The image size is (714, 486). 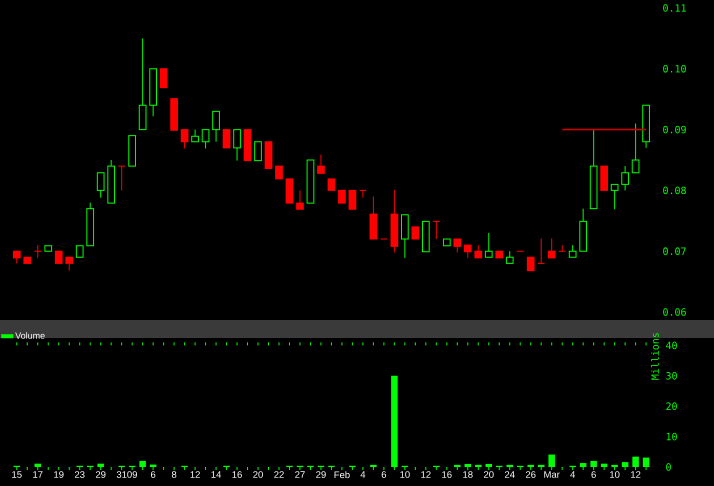 I want to click on x-tick-label: 23, so click(x=79, y=474).